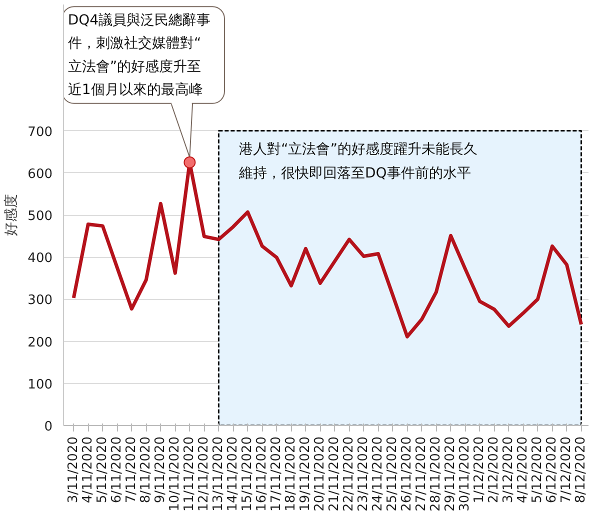 This screenshot has width=604, height=518. Describe the element at coordinates (117, 470) in the screenshot. I see `x-tick-label: 6/11/2020` at that location.